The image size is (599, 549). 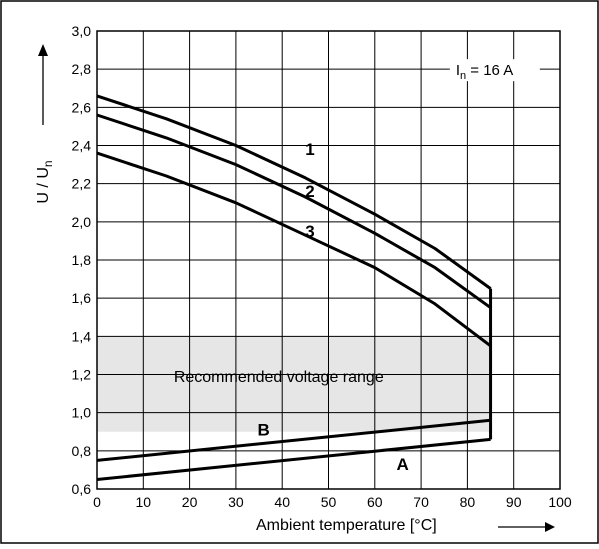 I want to click on x-tick-label-6: 60, so click(x=375, y=502).